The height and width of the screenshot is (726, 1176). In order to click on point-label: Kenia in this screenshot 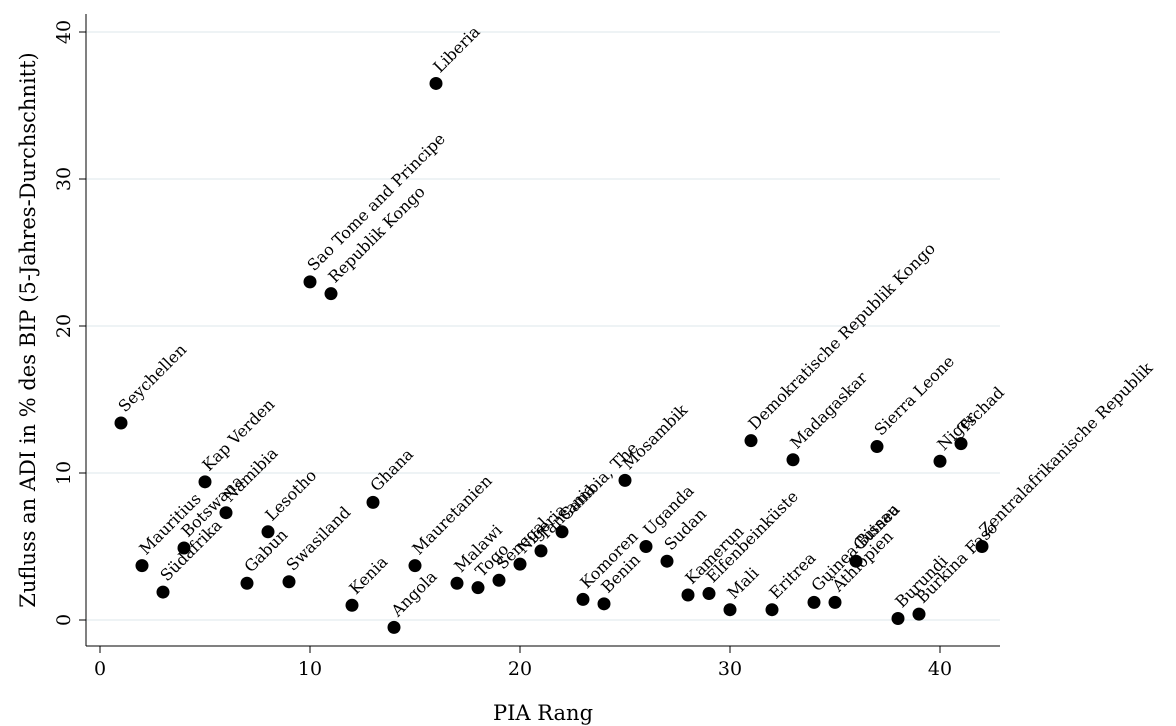, I will do `click(368, 575)`.